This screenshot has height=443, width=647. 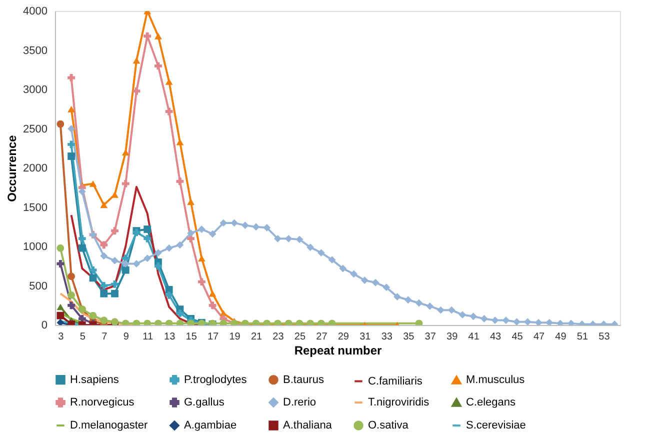 I want to click on legend-label: C.elegans, so click(x=491, y=402).